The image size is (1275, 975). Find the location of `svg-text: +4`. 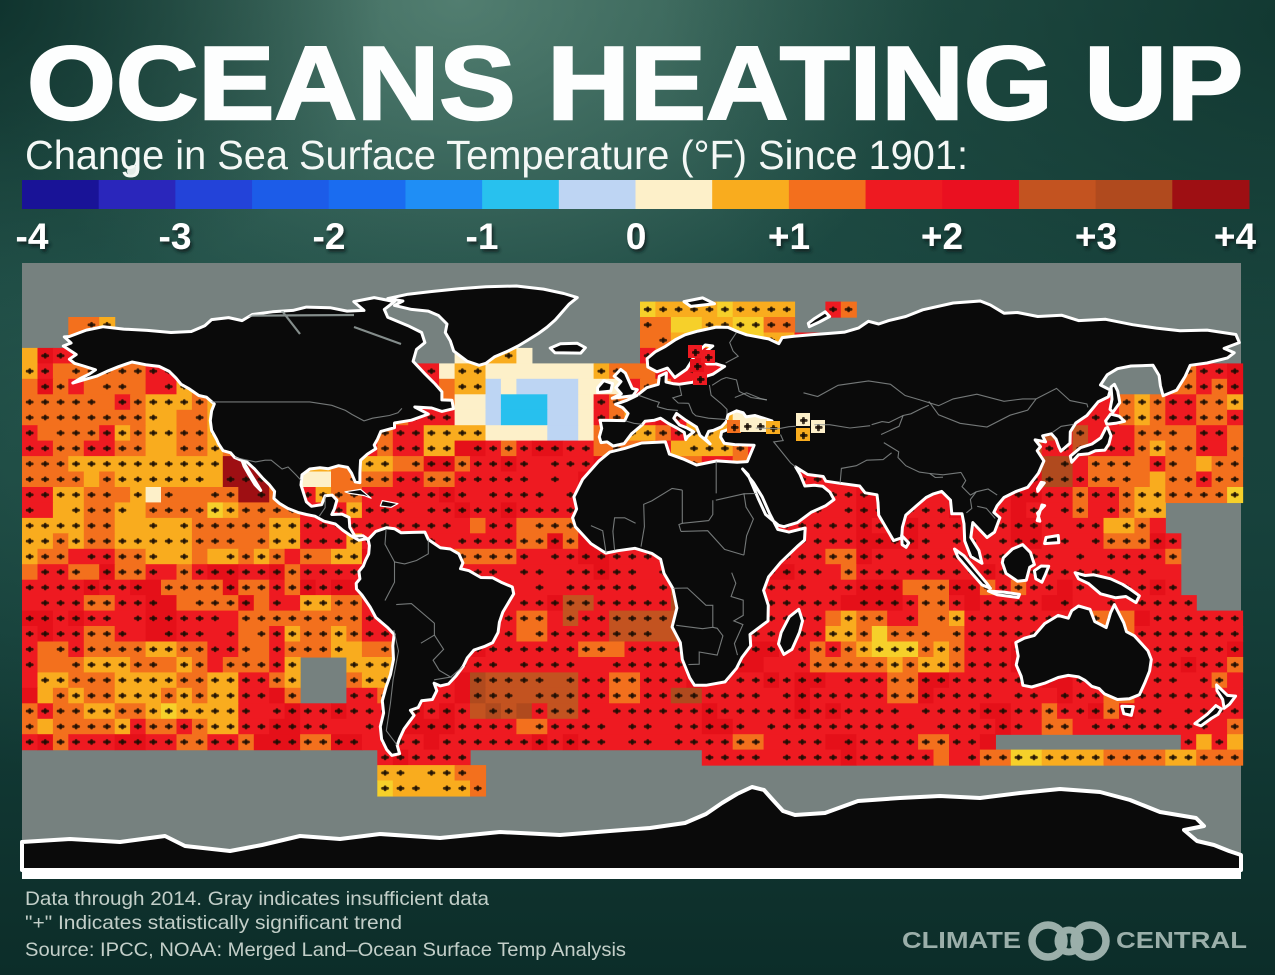

svg-text: +4 is located at coordinates (1235, 236).